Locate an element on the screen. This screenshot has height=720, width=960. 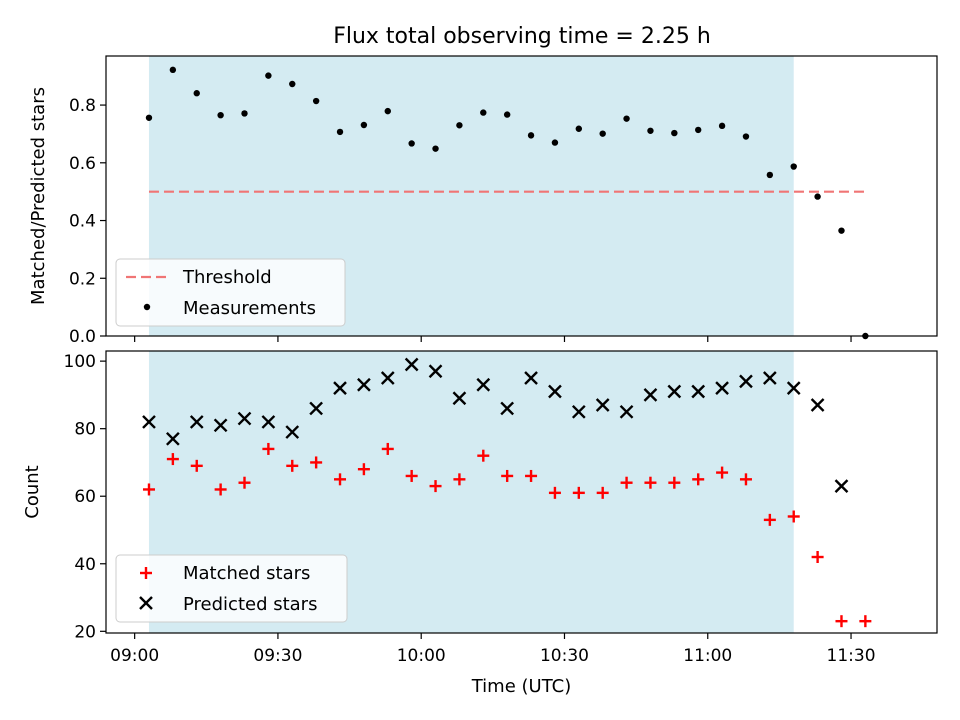
bottom-y-tick-label: 100 is located at coordinates (80, 362).